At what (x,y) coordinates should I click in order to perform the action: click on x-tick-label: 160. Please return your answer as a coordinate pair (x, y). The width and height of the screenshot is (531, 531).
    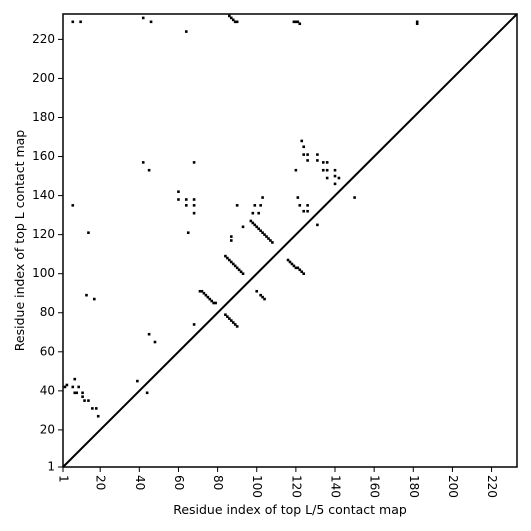
    Looking at the image, I should click on (375, 486).